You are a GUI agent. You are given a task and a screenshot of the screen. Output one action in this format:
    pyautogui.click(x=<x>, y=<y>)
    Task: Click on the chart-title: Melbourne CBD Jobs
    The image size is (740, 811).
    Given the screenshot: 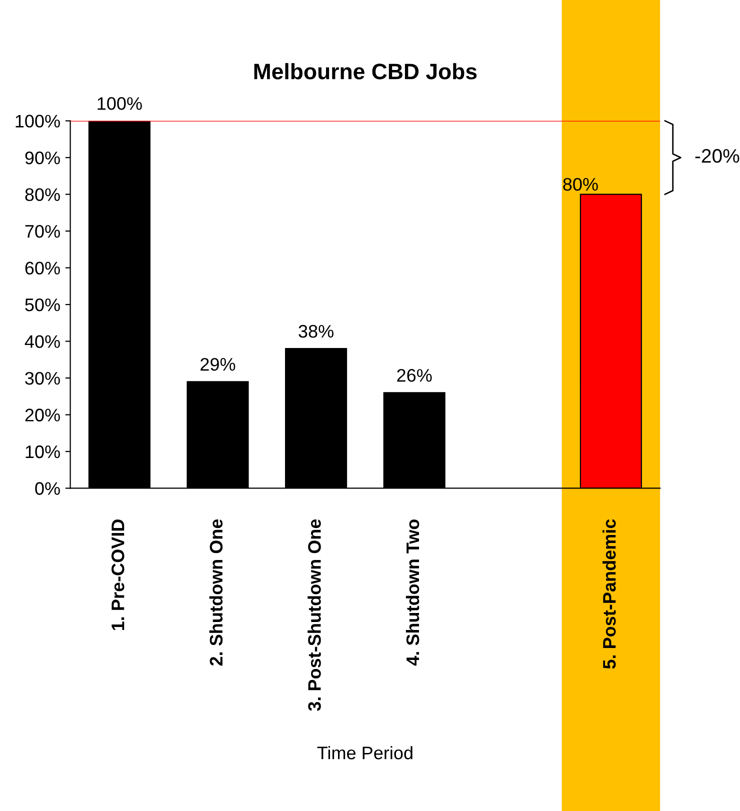 What is the action you would take?
    pyautogui.click(x=365, y=71)
    